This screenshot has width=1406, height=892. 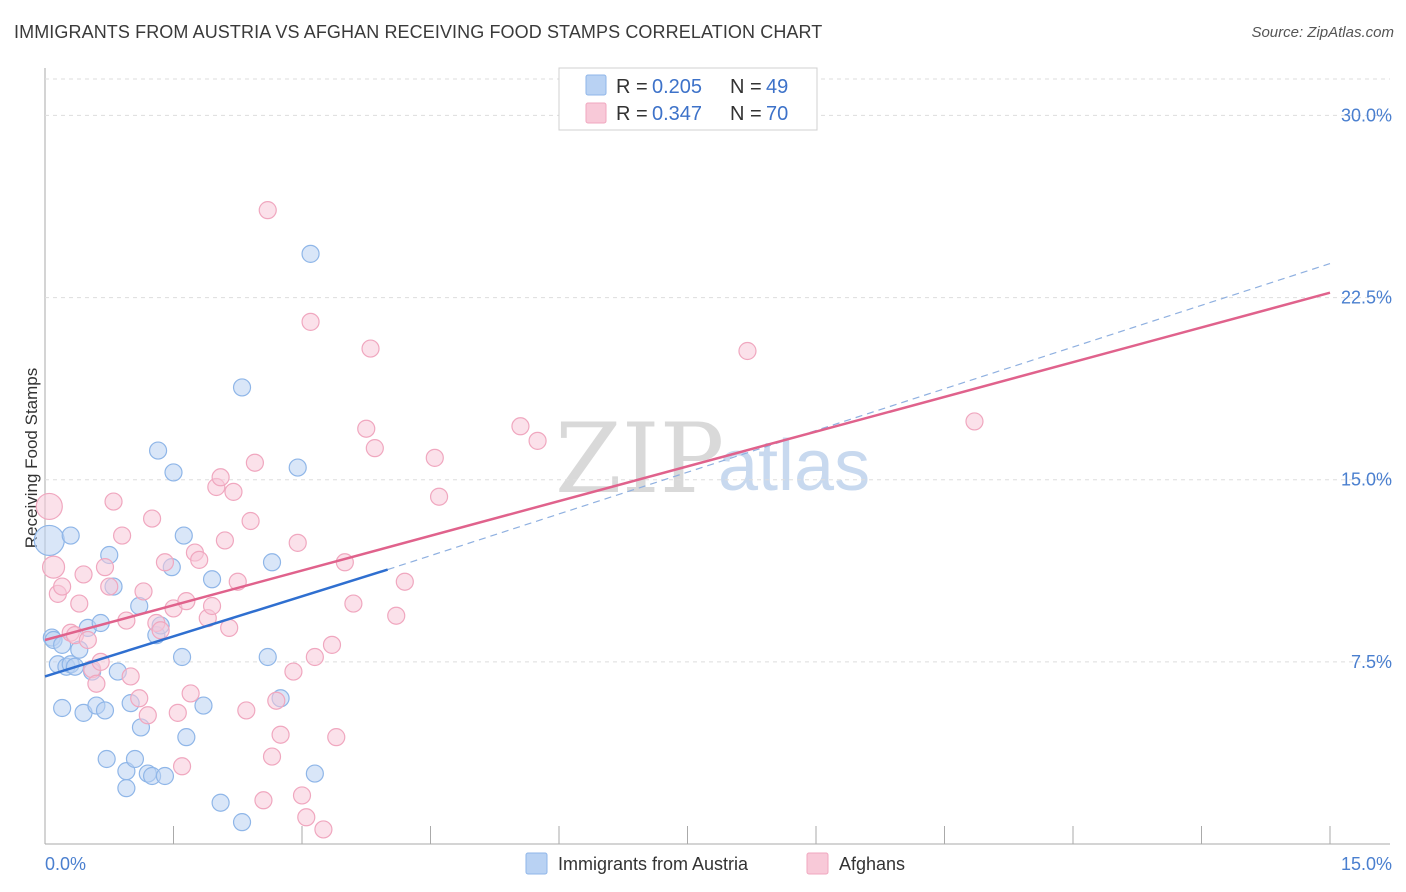 What do you see at coordinates (596, 113) in the screenshot?
I see `legend-swatch-afghans` at bounding box center [596, 113].